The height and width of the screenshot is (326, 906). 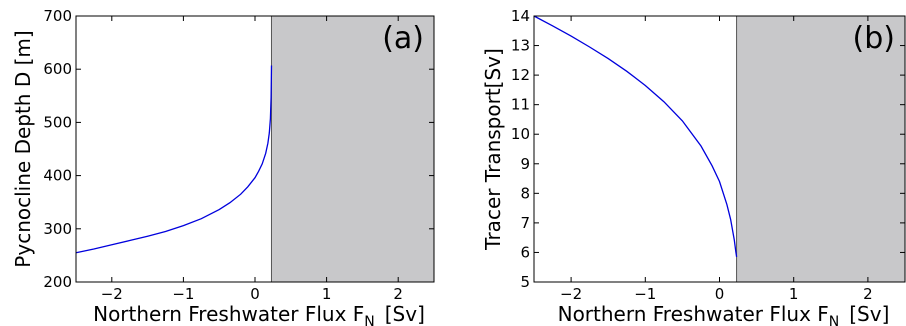 What do you see at coordinates (57, 122) in the screenshot?
I see `y-tick-label: 500` at bounding box center [57, 122].